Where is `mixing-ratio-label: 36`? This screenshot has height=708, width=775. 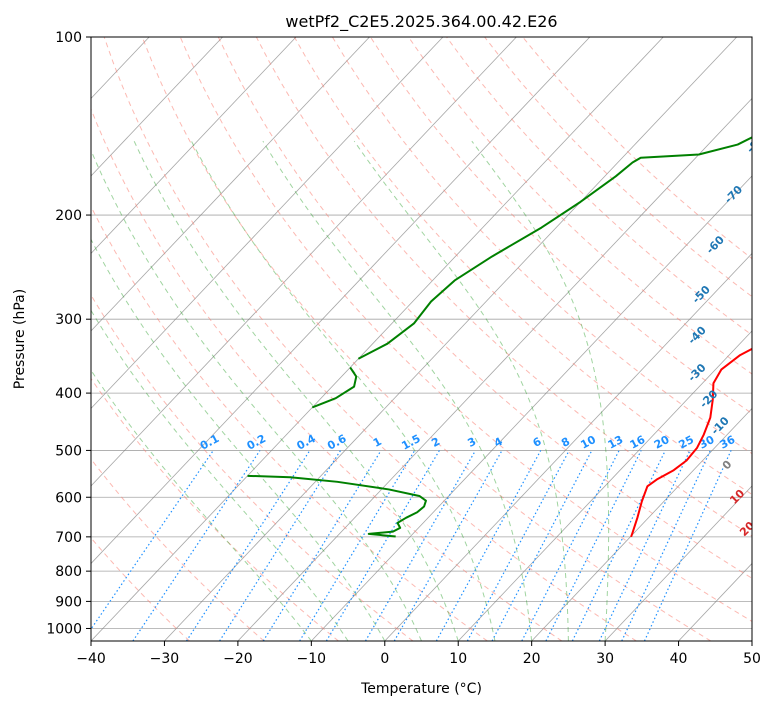 mixing-ratio-label: 36 is located at coordinates (728, 442).